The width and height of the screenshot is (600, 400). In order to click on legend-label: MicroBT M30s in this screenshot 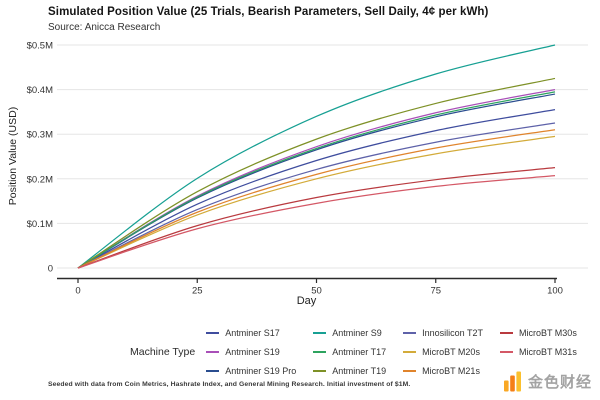, I will do `click(547, 332)`.